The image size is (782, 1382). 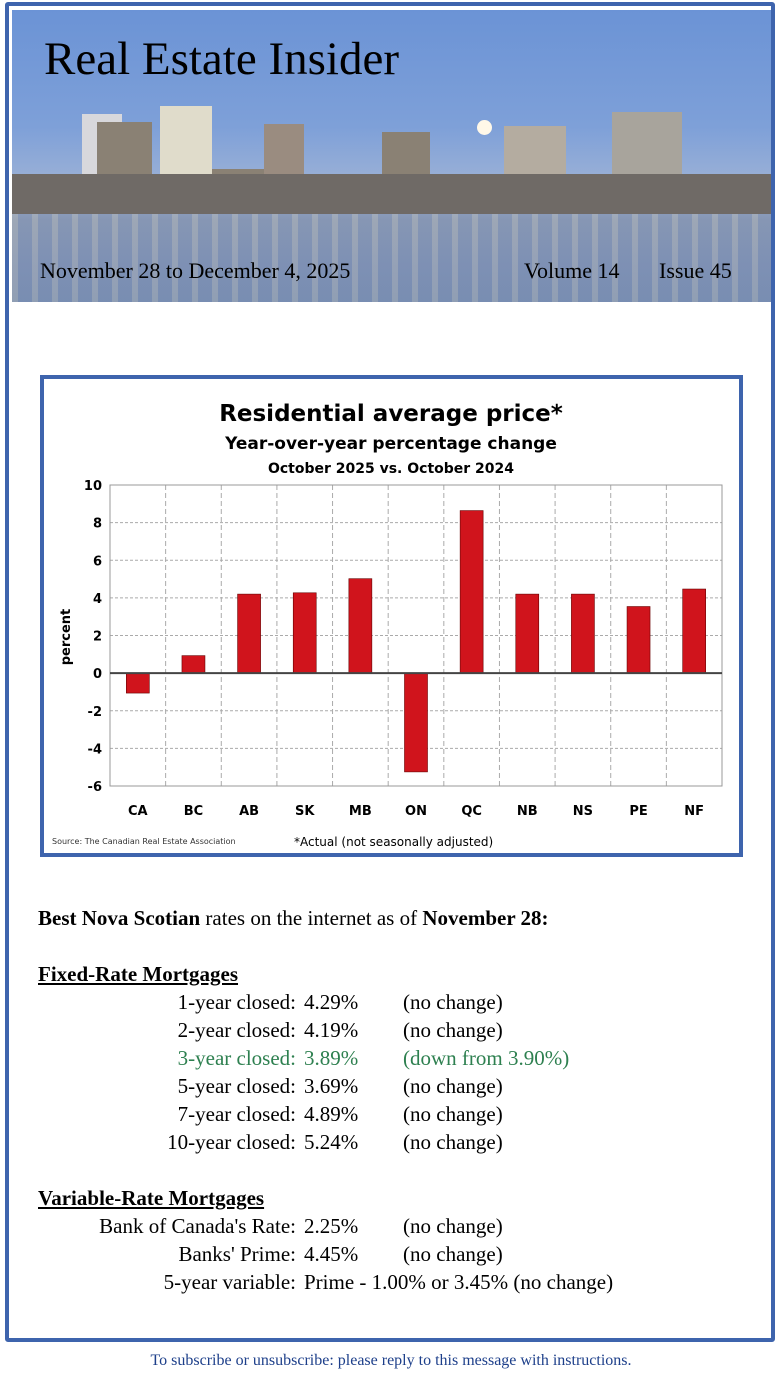 What do you see at coordinates (331, 1254) in the screenshot?
I see `rate-value: 4.45%` at bounding box center [331, 1254].